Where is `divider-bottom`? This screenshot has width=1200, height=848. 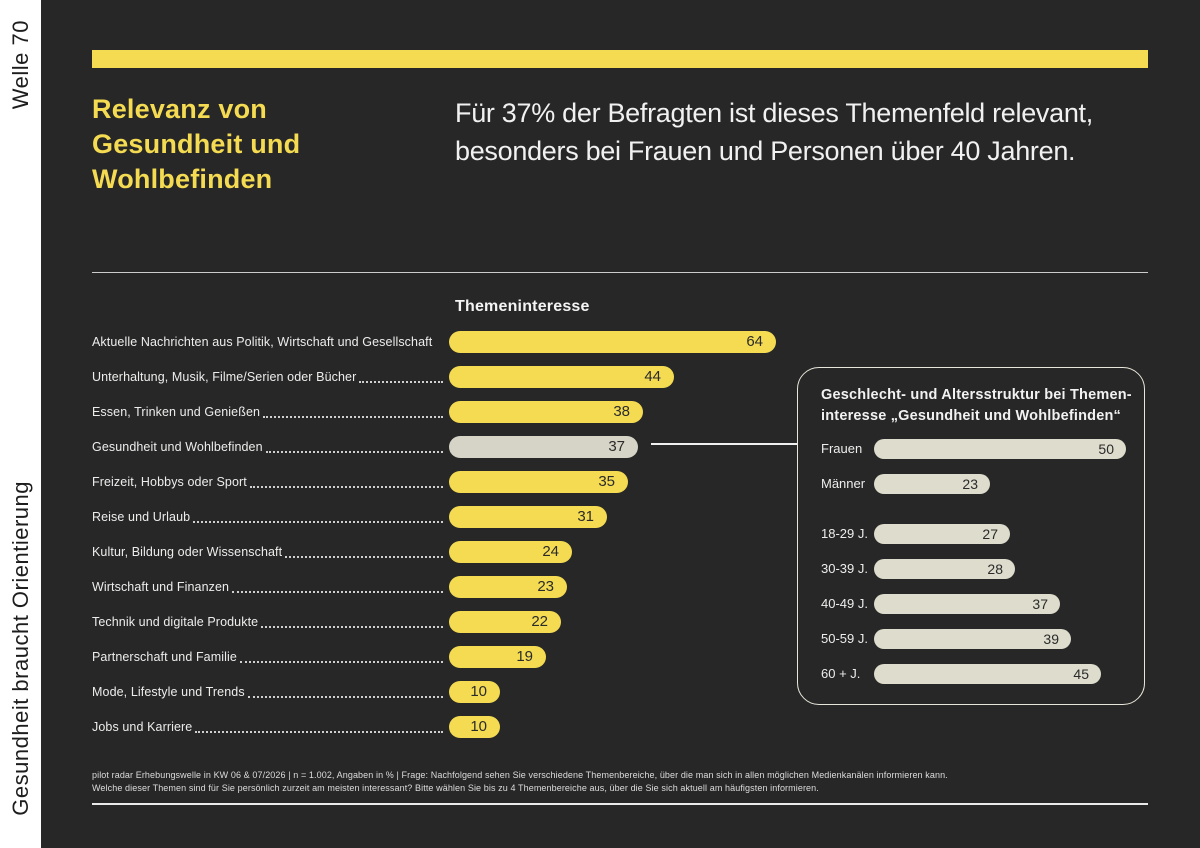 divider-bottom is located at coordinates (620, 804).